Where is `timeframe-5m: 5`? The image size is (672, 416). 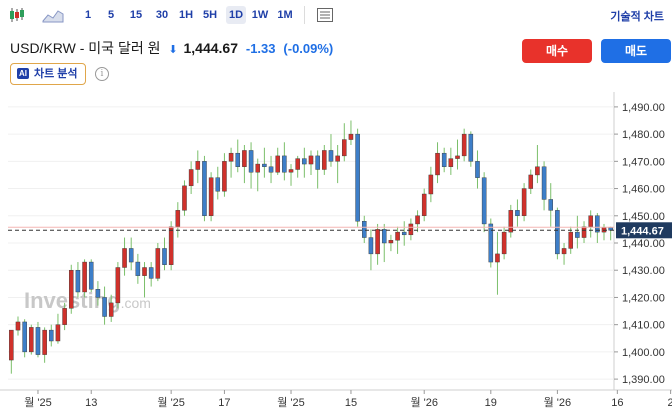 timeframe-5m: 5 is located at coordinates (111, 15).